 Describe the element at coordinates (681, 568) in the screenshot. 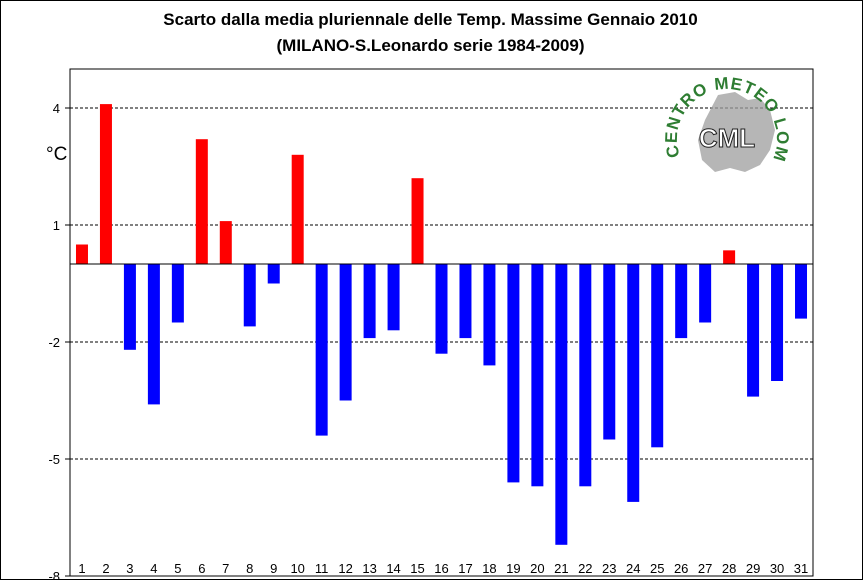

I see `x-tick-label: 26` at that location.